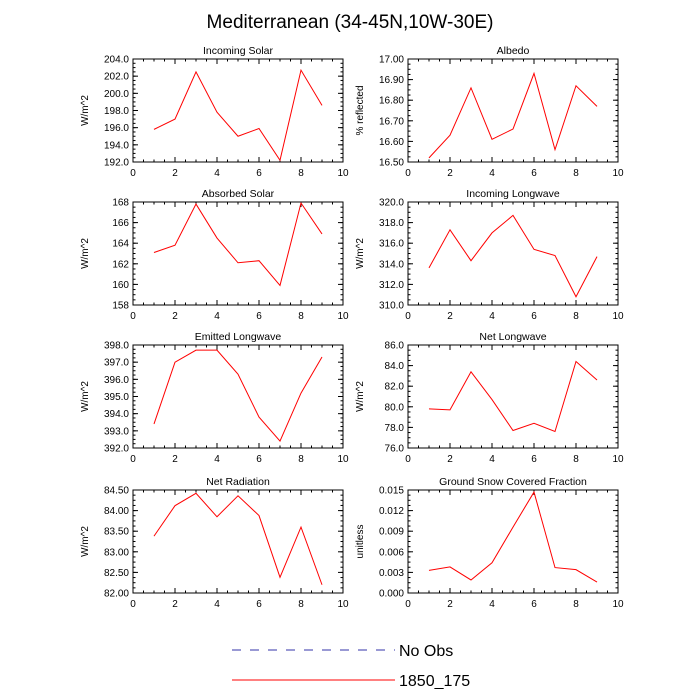  I want to click on y-tick-label: 194.0, so click(116, 145).